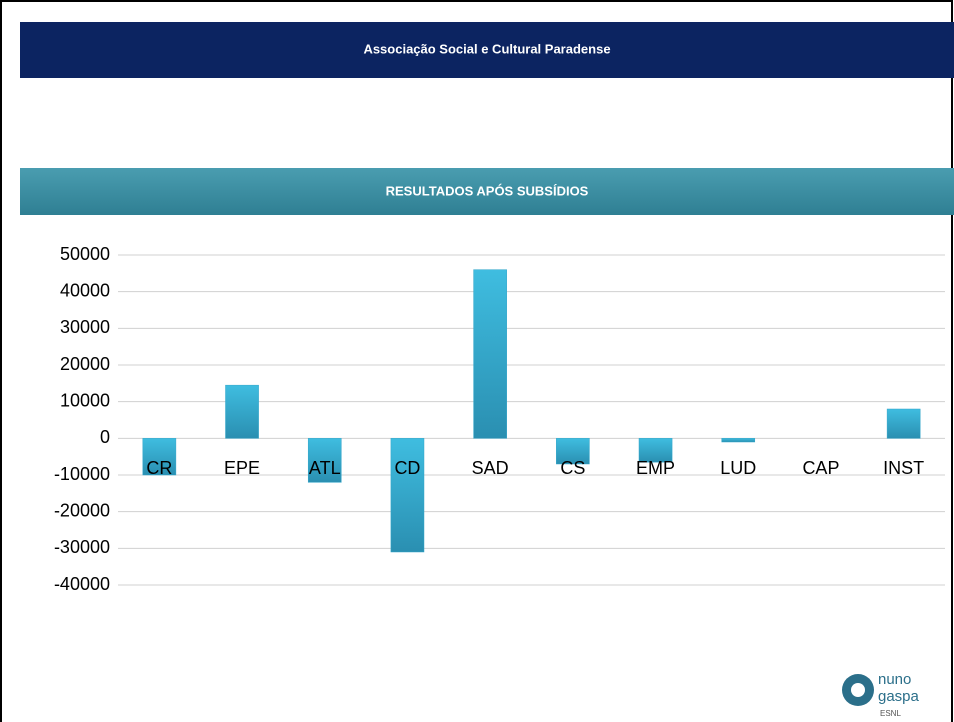 This screenshot has height=722, width=954. What do you see at coordinates (890, 713) in the screenshot?
I see `logo-text: ESNL` at bounding box center [890, 713].